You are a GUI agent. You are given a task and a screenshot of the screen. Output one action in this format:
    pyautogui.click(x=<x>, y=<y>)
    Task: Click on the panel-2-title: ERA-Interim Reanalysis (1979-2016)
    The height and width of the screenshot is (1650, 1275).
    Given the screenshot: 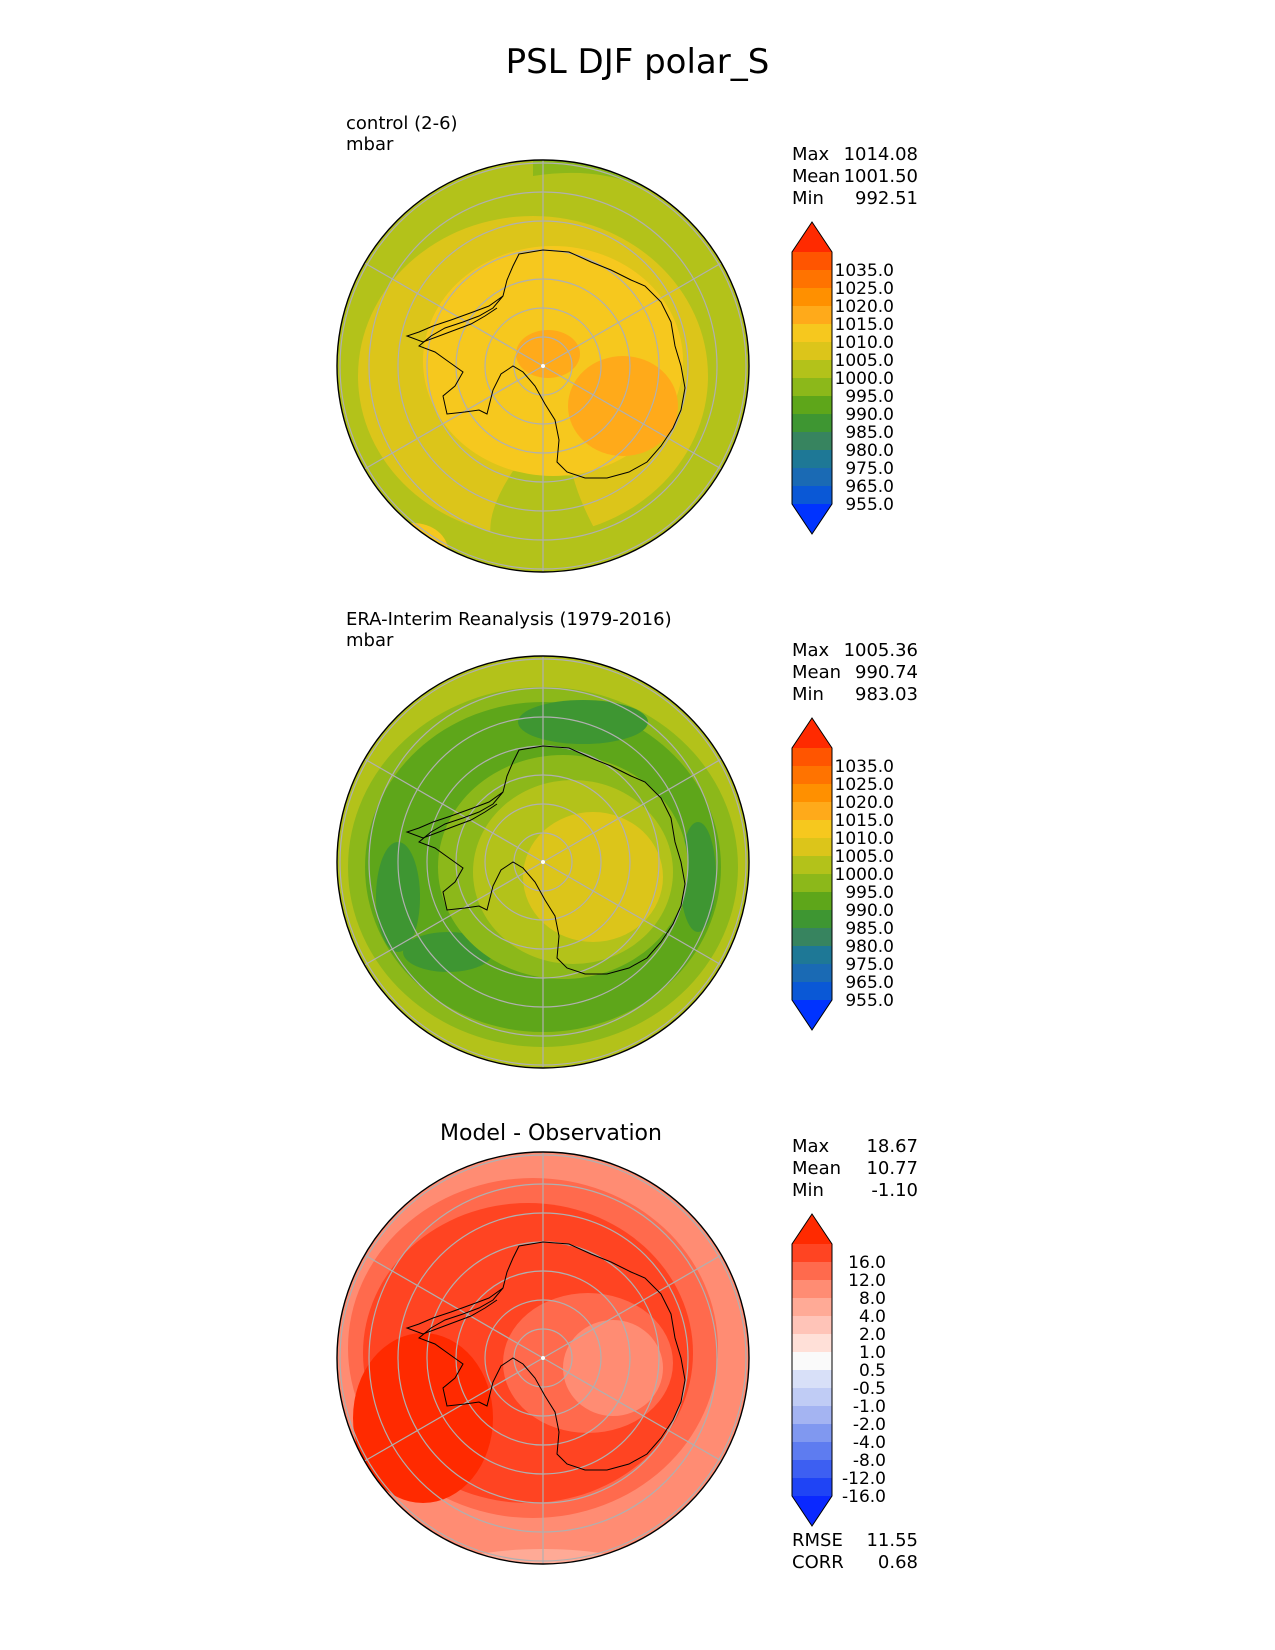 What is the action you would take?
    pyautogui.click(x=509, y=619)
    